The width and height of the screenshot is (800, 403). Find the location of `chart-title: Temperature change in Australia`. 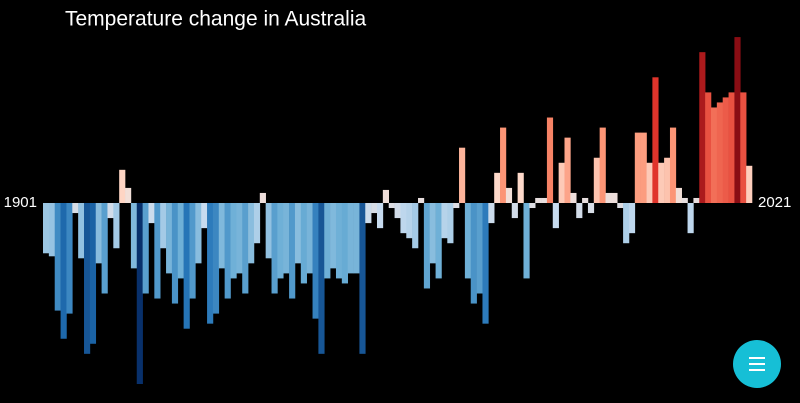

chart-title: Temperature change in Australia is located at coordinates (215, 19).